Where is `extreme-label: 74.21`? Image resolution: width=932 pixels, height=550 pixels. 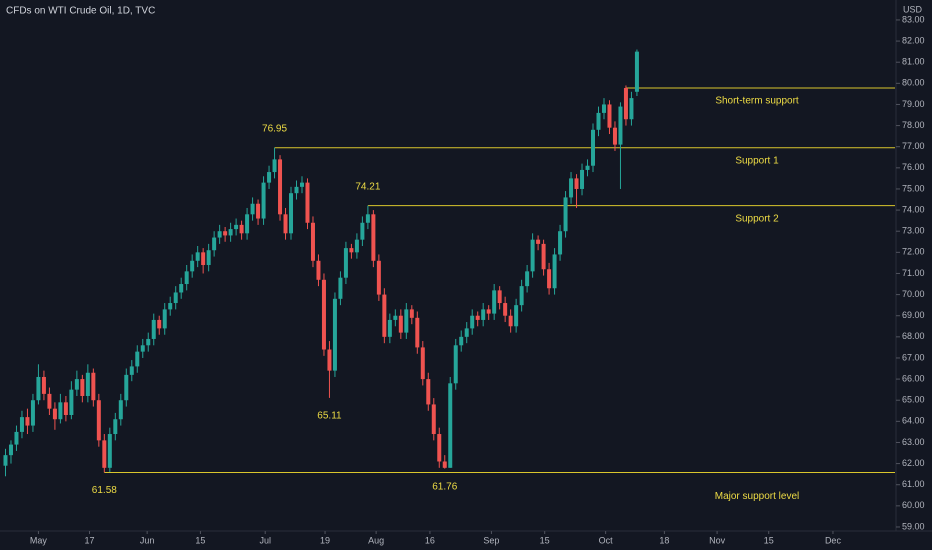 extreme-label: 74.21 is located at coordinates (367, 186).